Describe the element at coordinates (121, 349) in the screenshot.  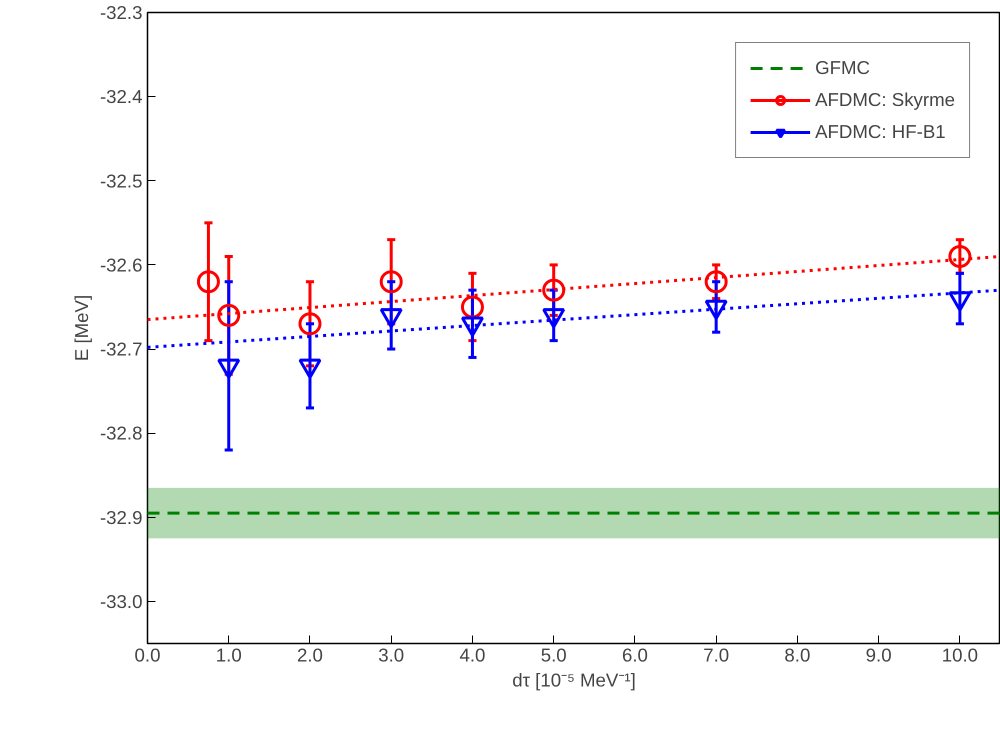
I see `y-tick-label: -32.7` at that location.